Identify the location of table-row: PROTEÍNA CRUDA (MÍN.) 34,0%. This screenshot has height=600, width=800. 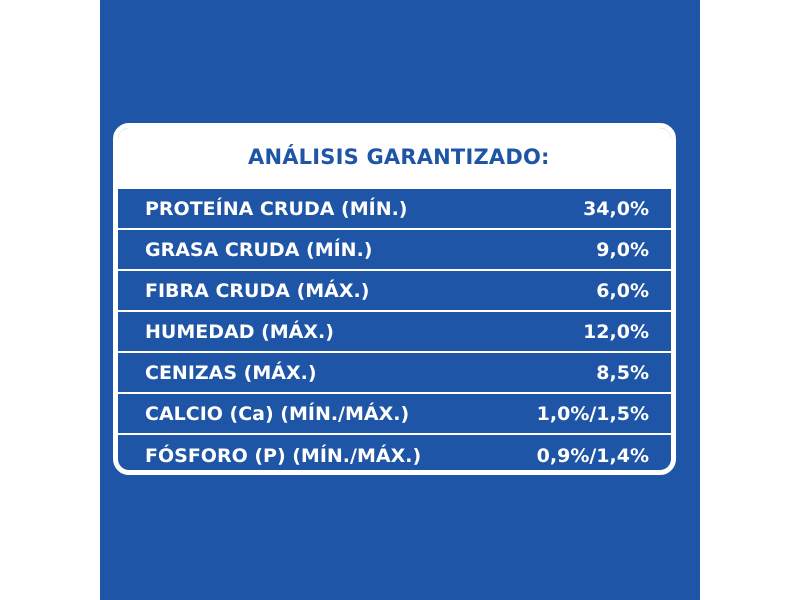
(394, 209).